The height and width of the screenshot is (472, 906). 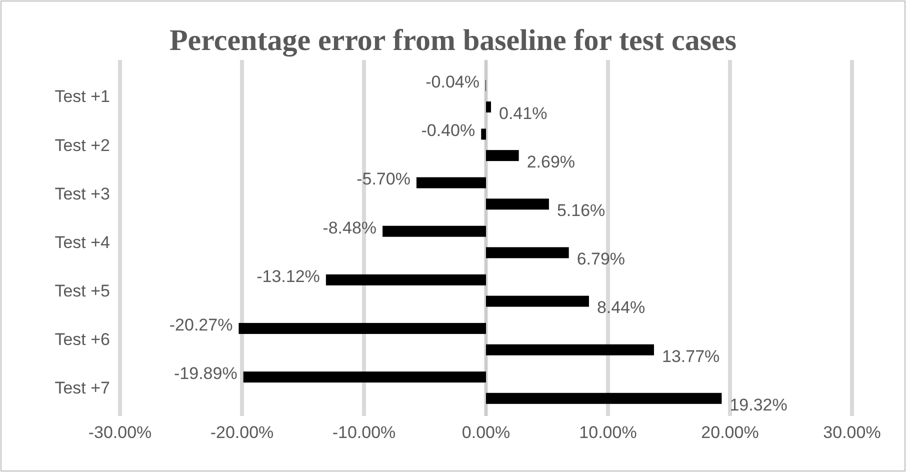 What do you see at coordinates (82, 96) in the screenshot?
I see `y-tick-label: Test +1` at bounding box center [82, 96].